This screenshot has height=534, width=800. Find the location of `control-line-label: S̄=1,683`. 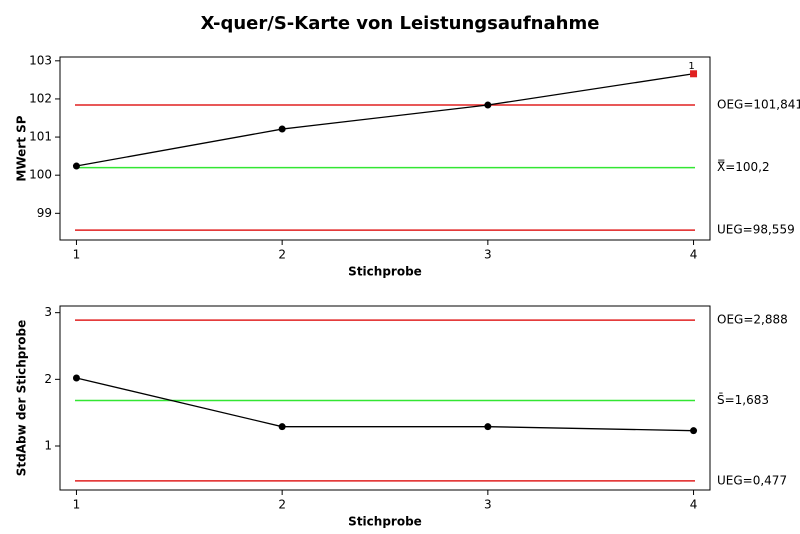

control-line-label: S̄=1,683 is located at coordinates (743, 400).